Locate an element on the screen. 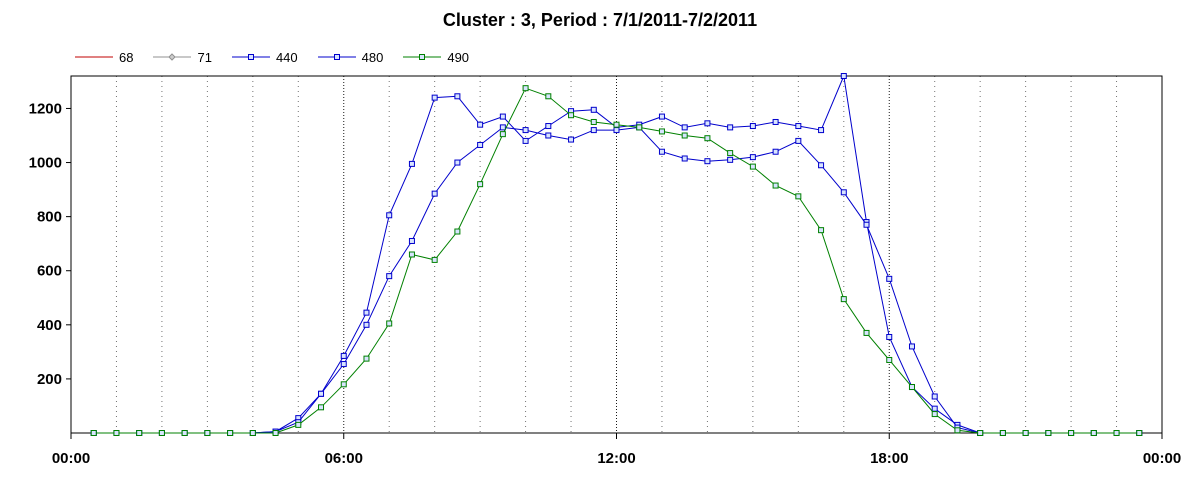 This screenshot has width=1200, height=480. y-tick-label: 400 is located at coordinates (49, 325).